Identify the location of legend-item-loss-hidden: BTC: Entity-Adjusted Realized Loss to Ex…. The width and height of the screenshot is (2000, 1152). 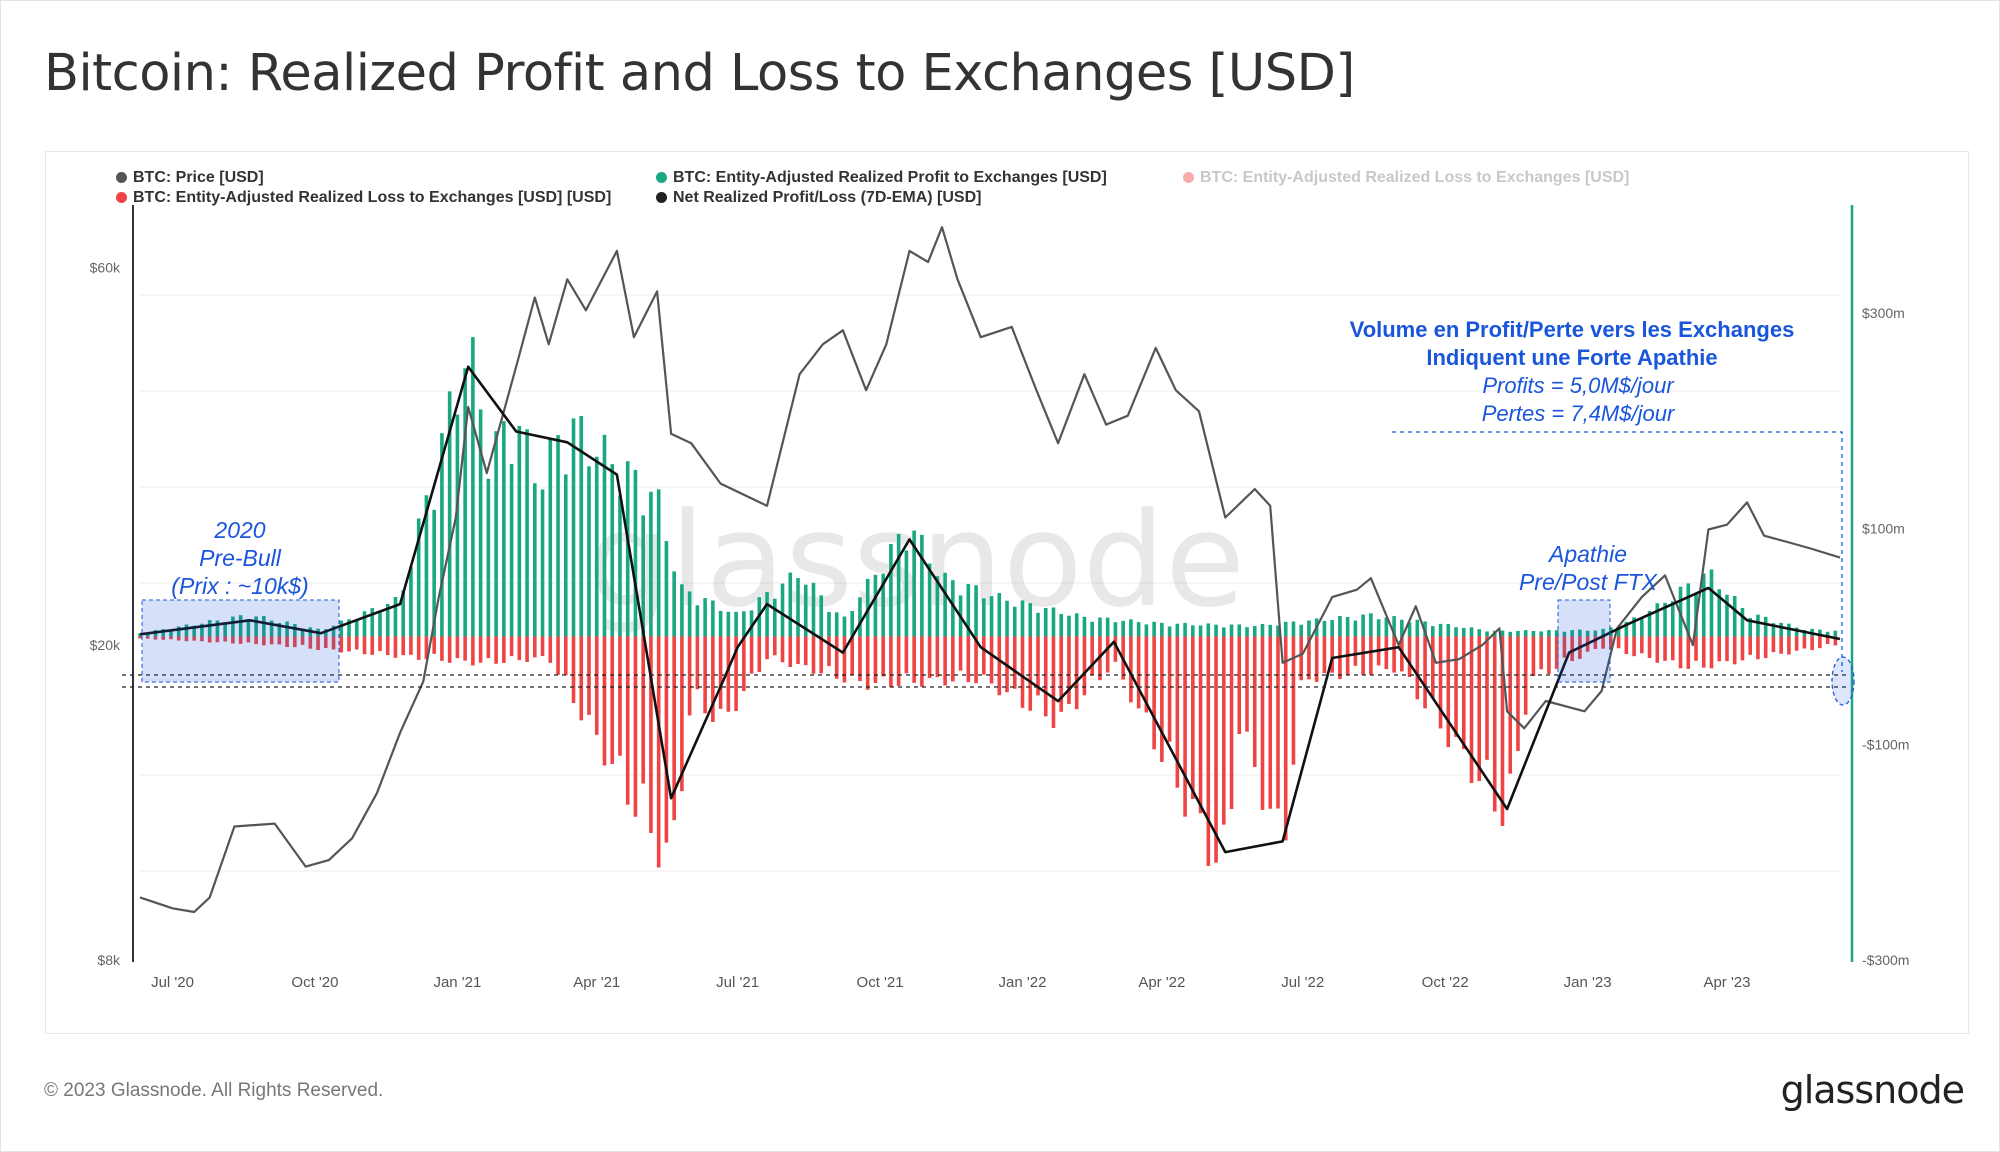
(1406, 178).